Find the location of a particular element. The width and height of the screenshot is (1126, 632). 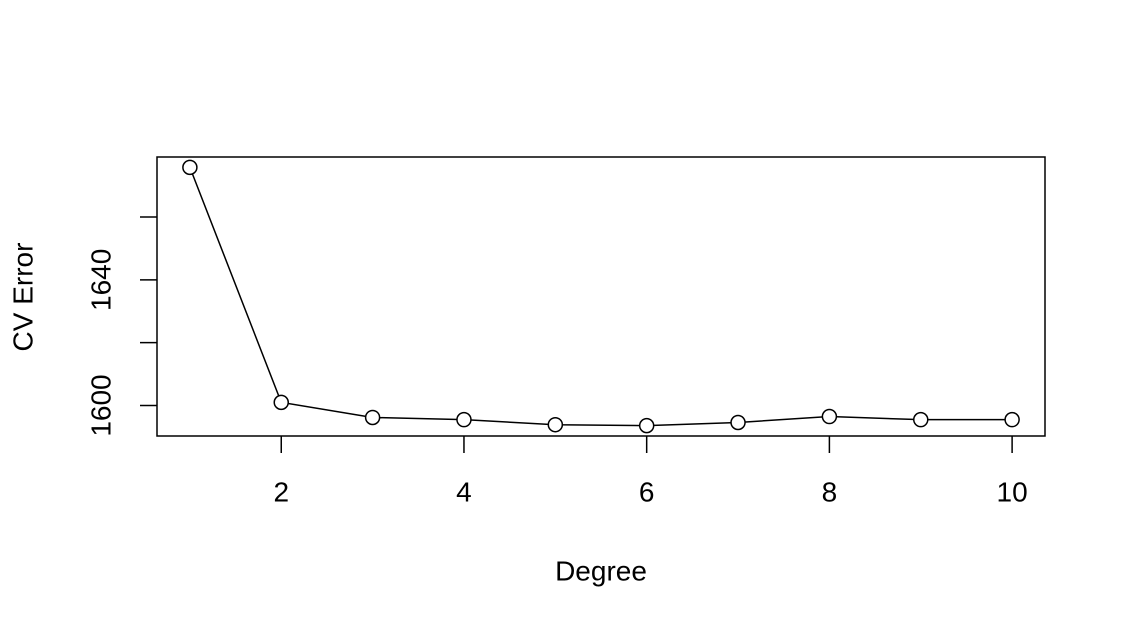

y-tick-label: 1600 is located at coordinates (100, 405).